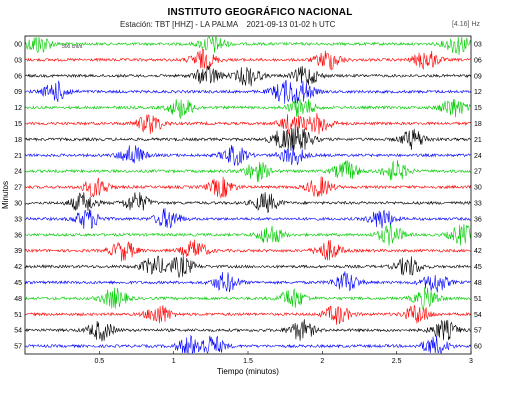  What do you see at coordinates (5, 195) in the screenshot?
I see `y-axis-label: Minutos` at bounding box center [5, 195].